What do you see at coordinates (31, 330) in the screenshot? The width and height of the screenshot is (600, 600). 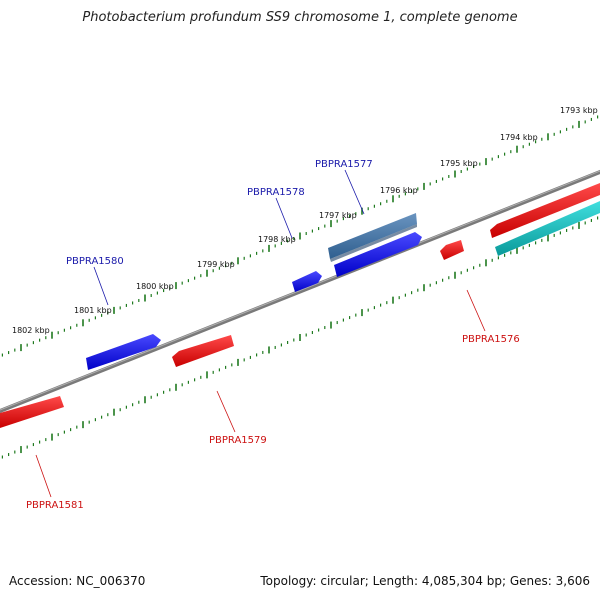 I see `kbp-label: 1802 kbp` at bounding box center [31, 330].